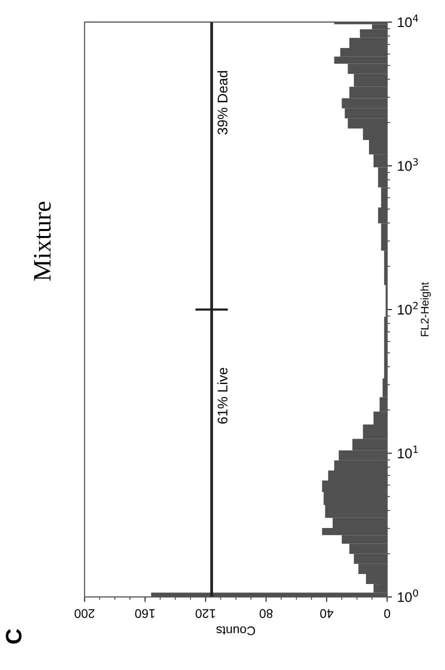 The image size is (445, 670). Describe the element at coordinates (222, 102) in the screenshot. I see `annotation: 39% Dead` at that location.